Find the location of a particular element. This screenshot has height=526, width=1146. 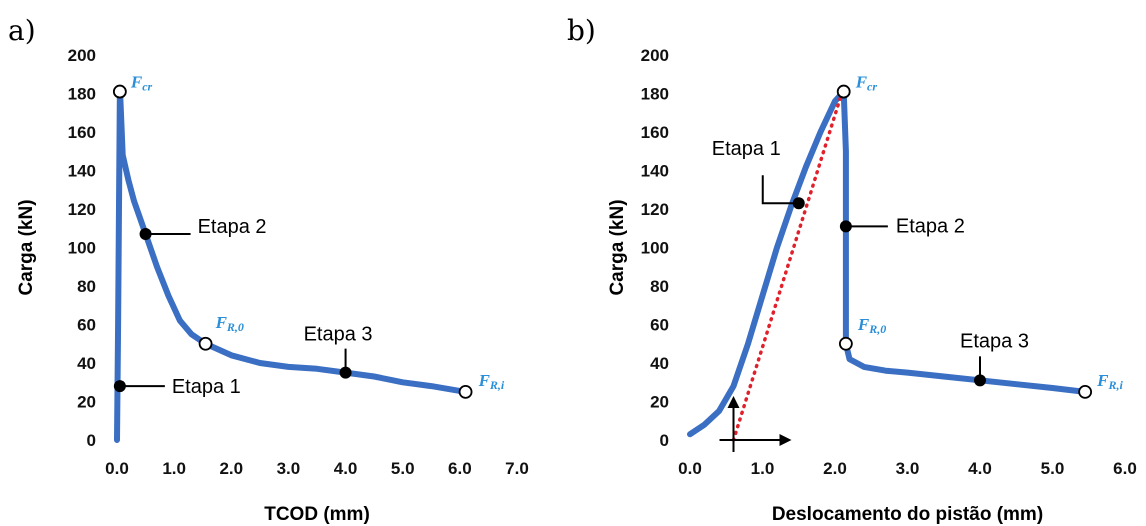

linear-fit-line is located at coordinates (788, 265).